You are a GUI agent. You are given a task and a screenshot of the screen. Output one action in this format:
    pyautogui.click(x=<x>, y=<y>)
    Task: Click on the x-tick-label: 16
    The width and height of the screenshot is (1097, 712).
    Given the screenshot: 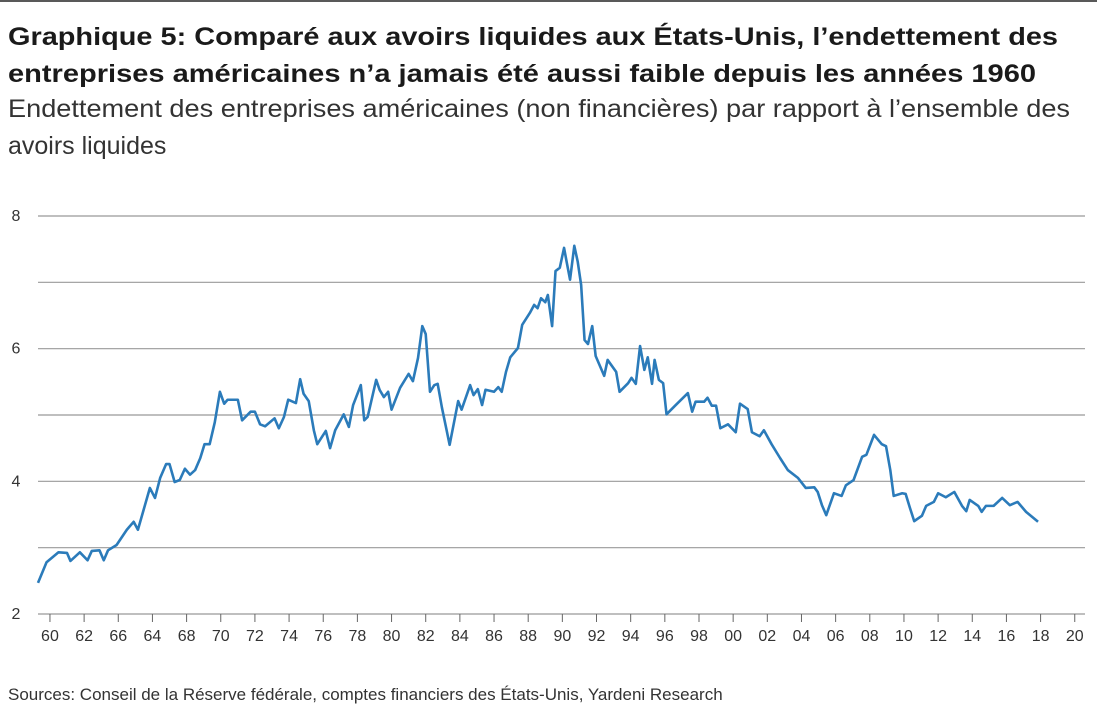 What is the action you would take?
    pyautogui.click(x=1007, y=636)
    